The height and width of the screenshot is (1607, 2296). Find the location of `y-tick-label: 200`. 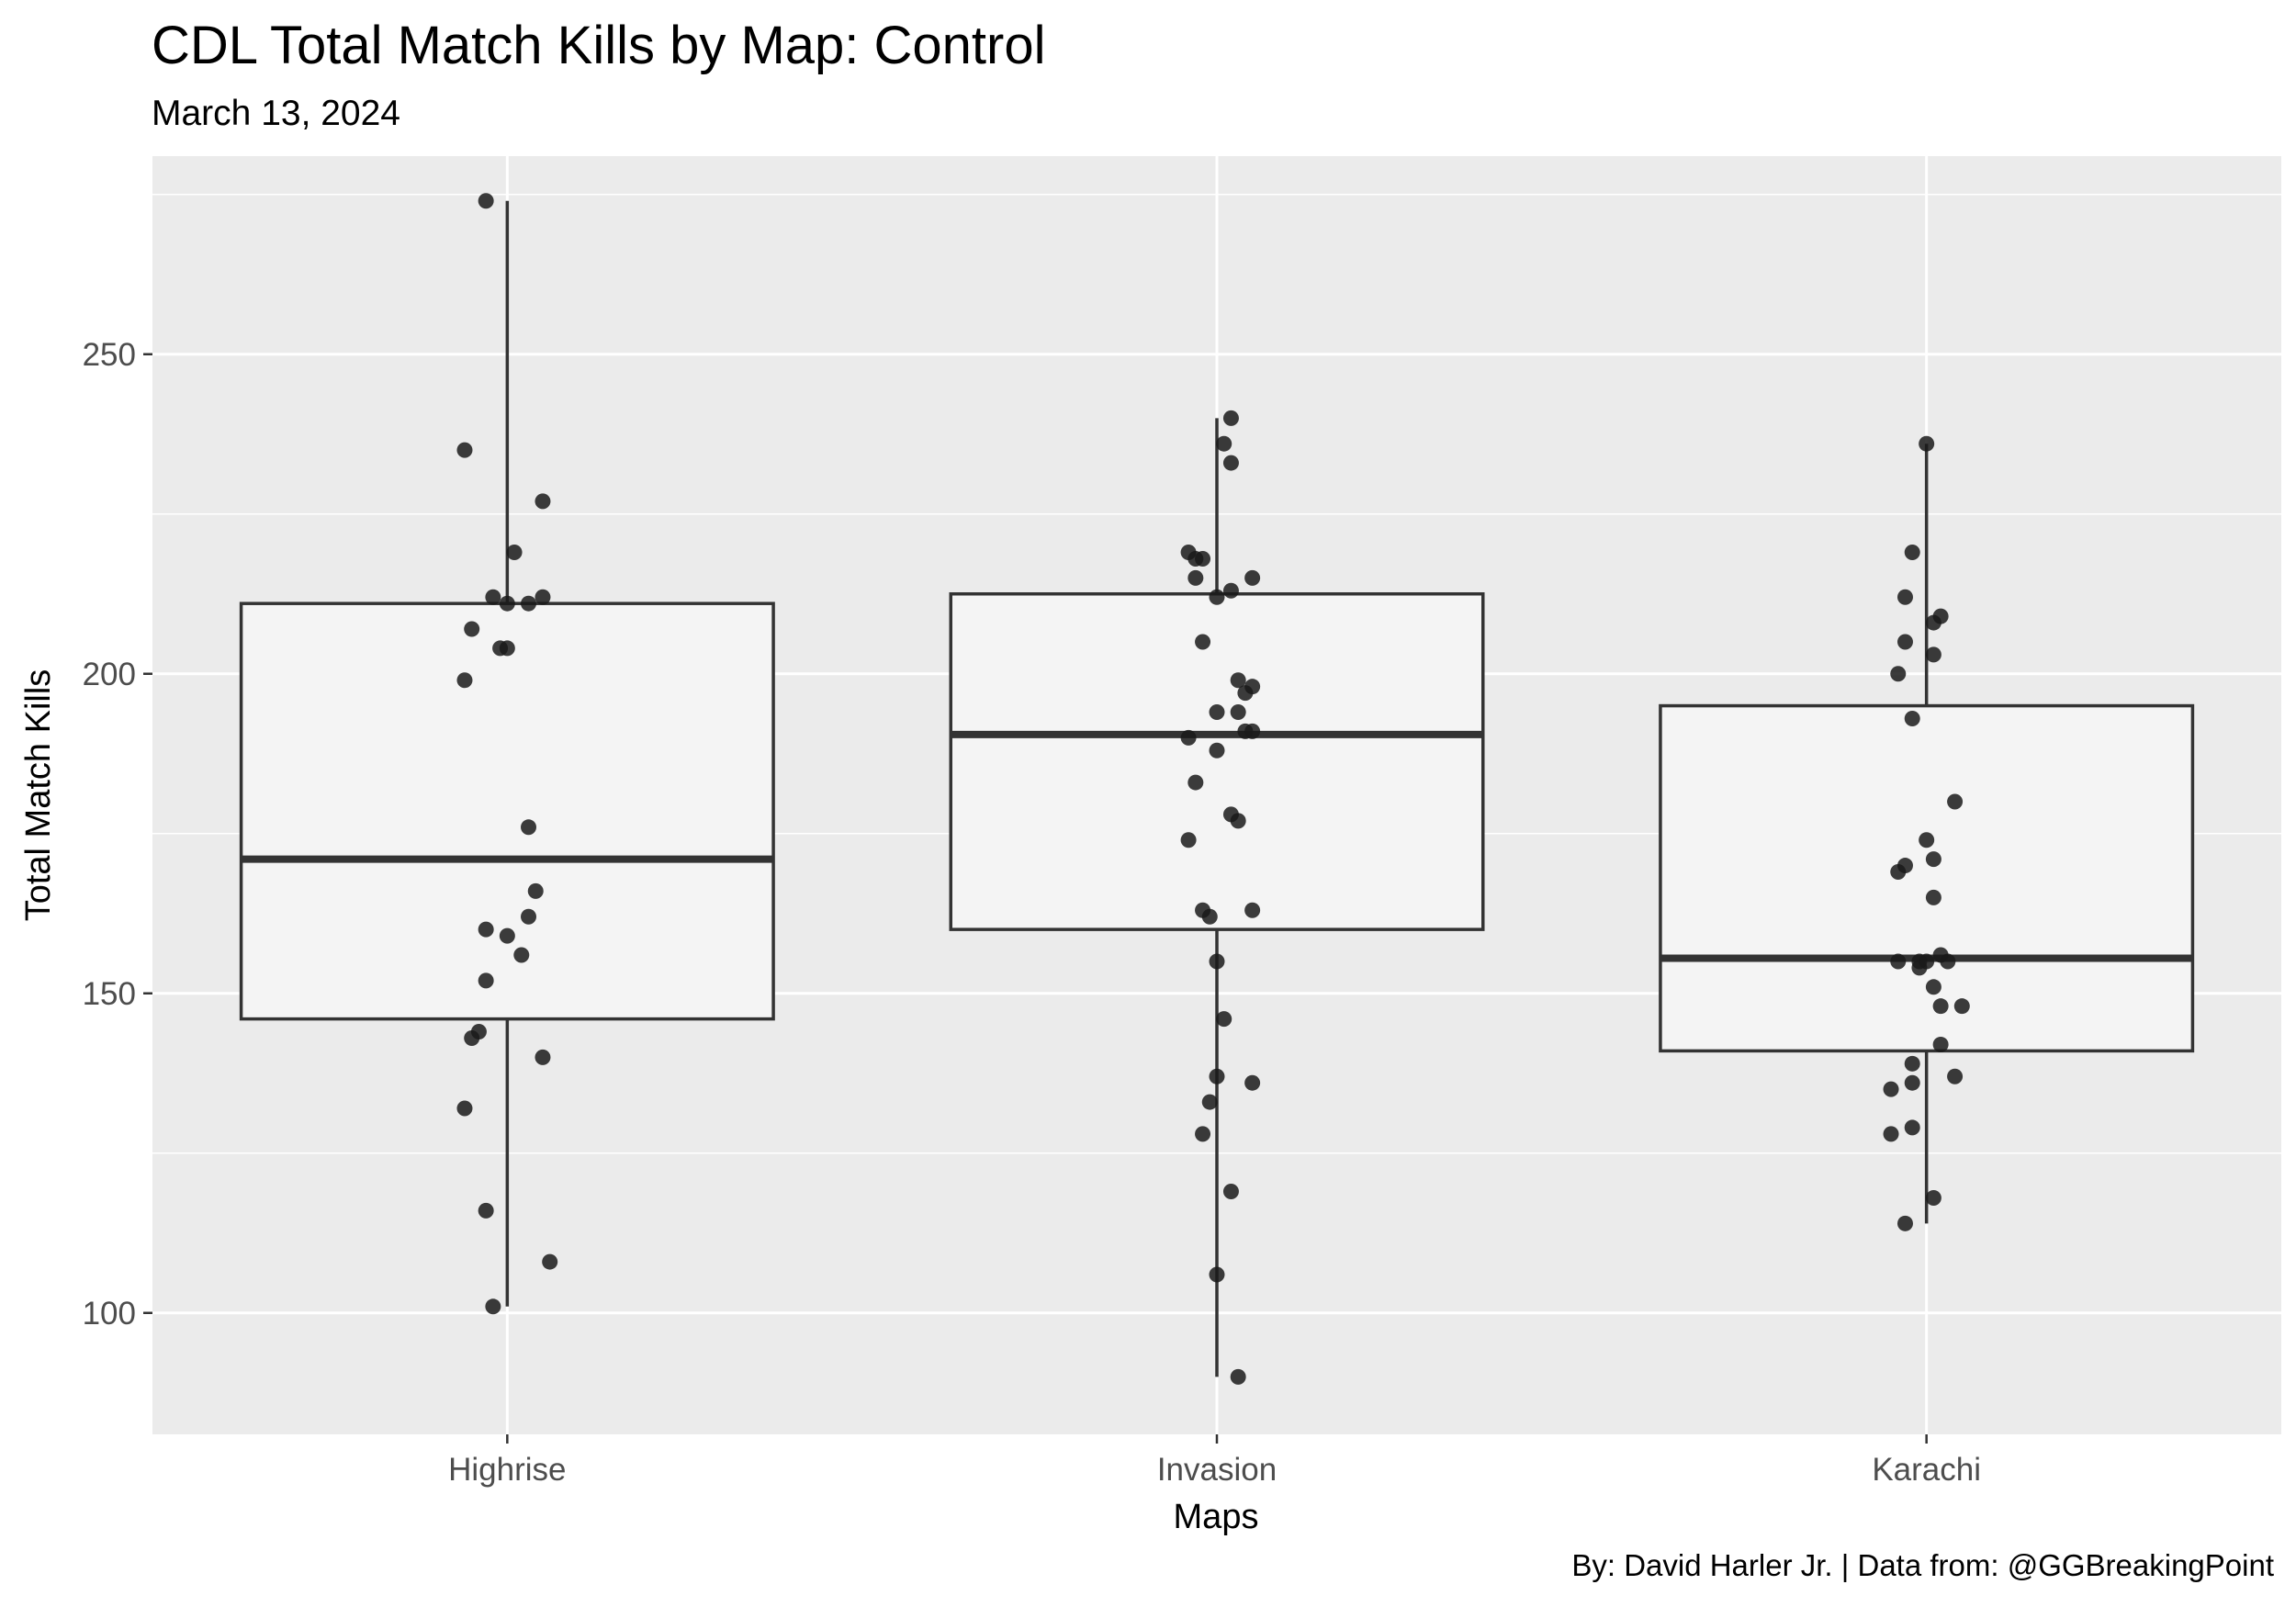

y-tick-label: 200 is located at coordinates (109, 674).